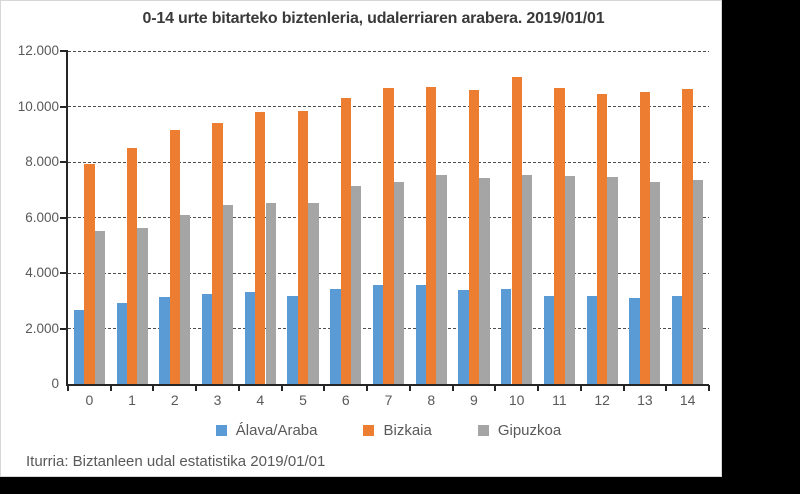 Image resolution: width=800 pixels, height=494 pixels. Describe the element at coordinates (602, 400) in the screenshot. I see `x-axis-label: 12` at that location.